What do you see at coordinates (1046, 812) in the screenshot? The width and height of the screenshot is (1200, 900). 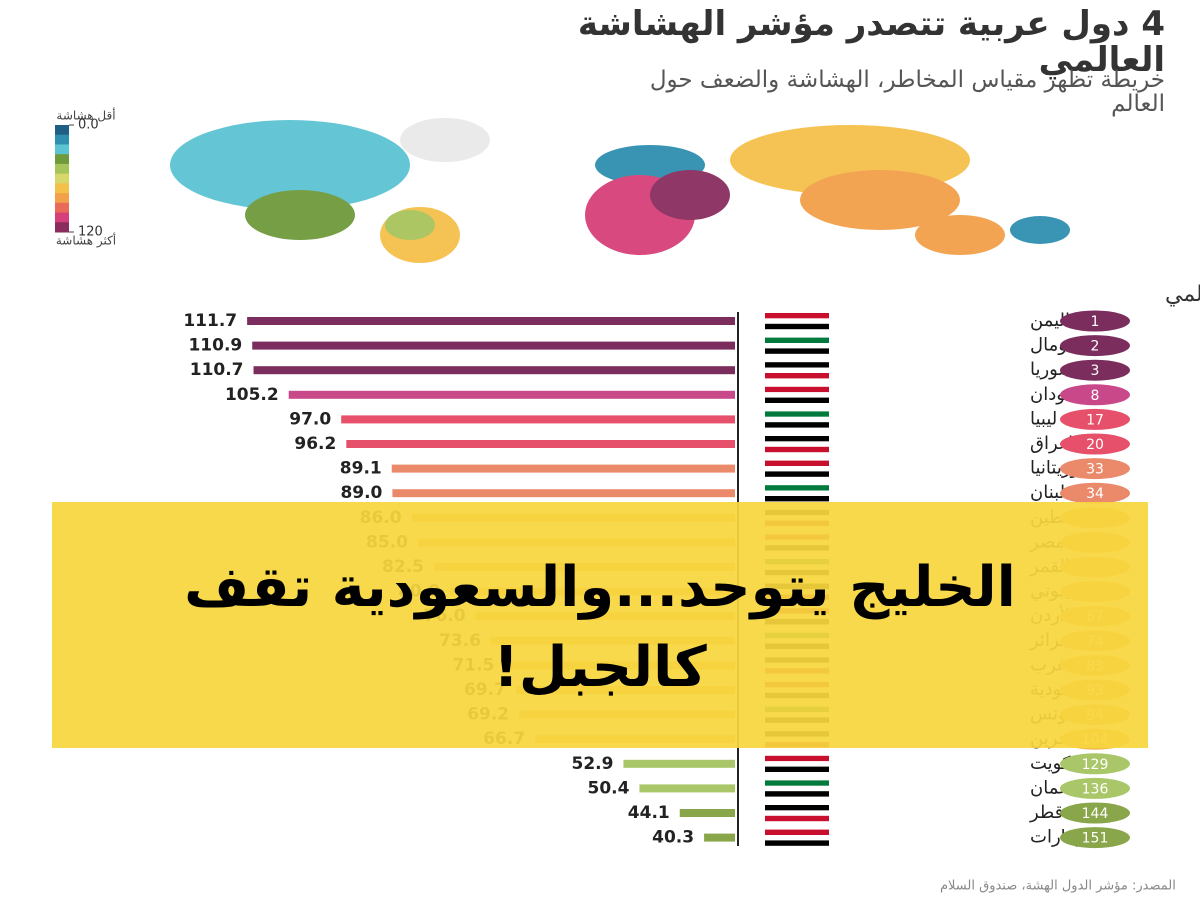 I see `category-label: قطر` at bounding box center [1046, 812].